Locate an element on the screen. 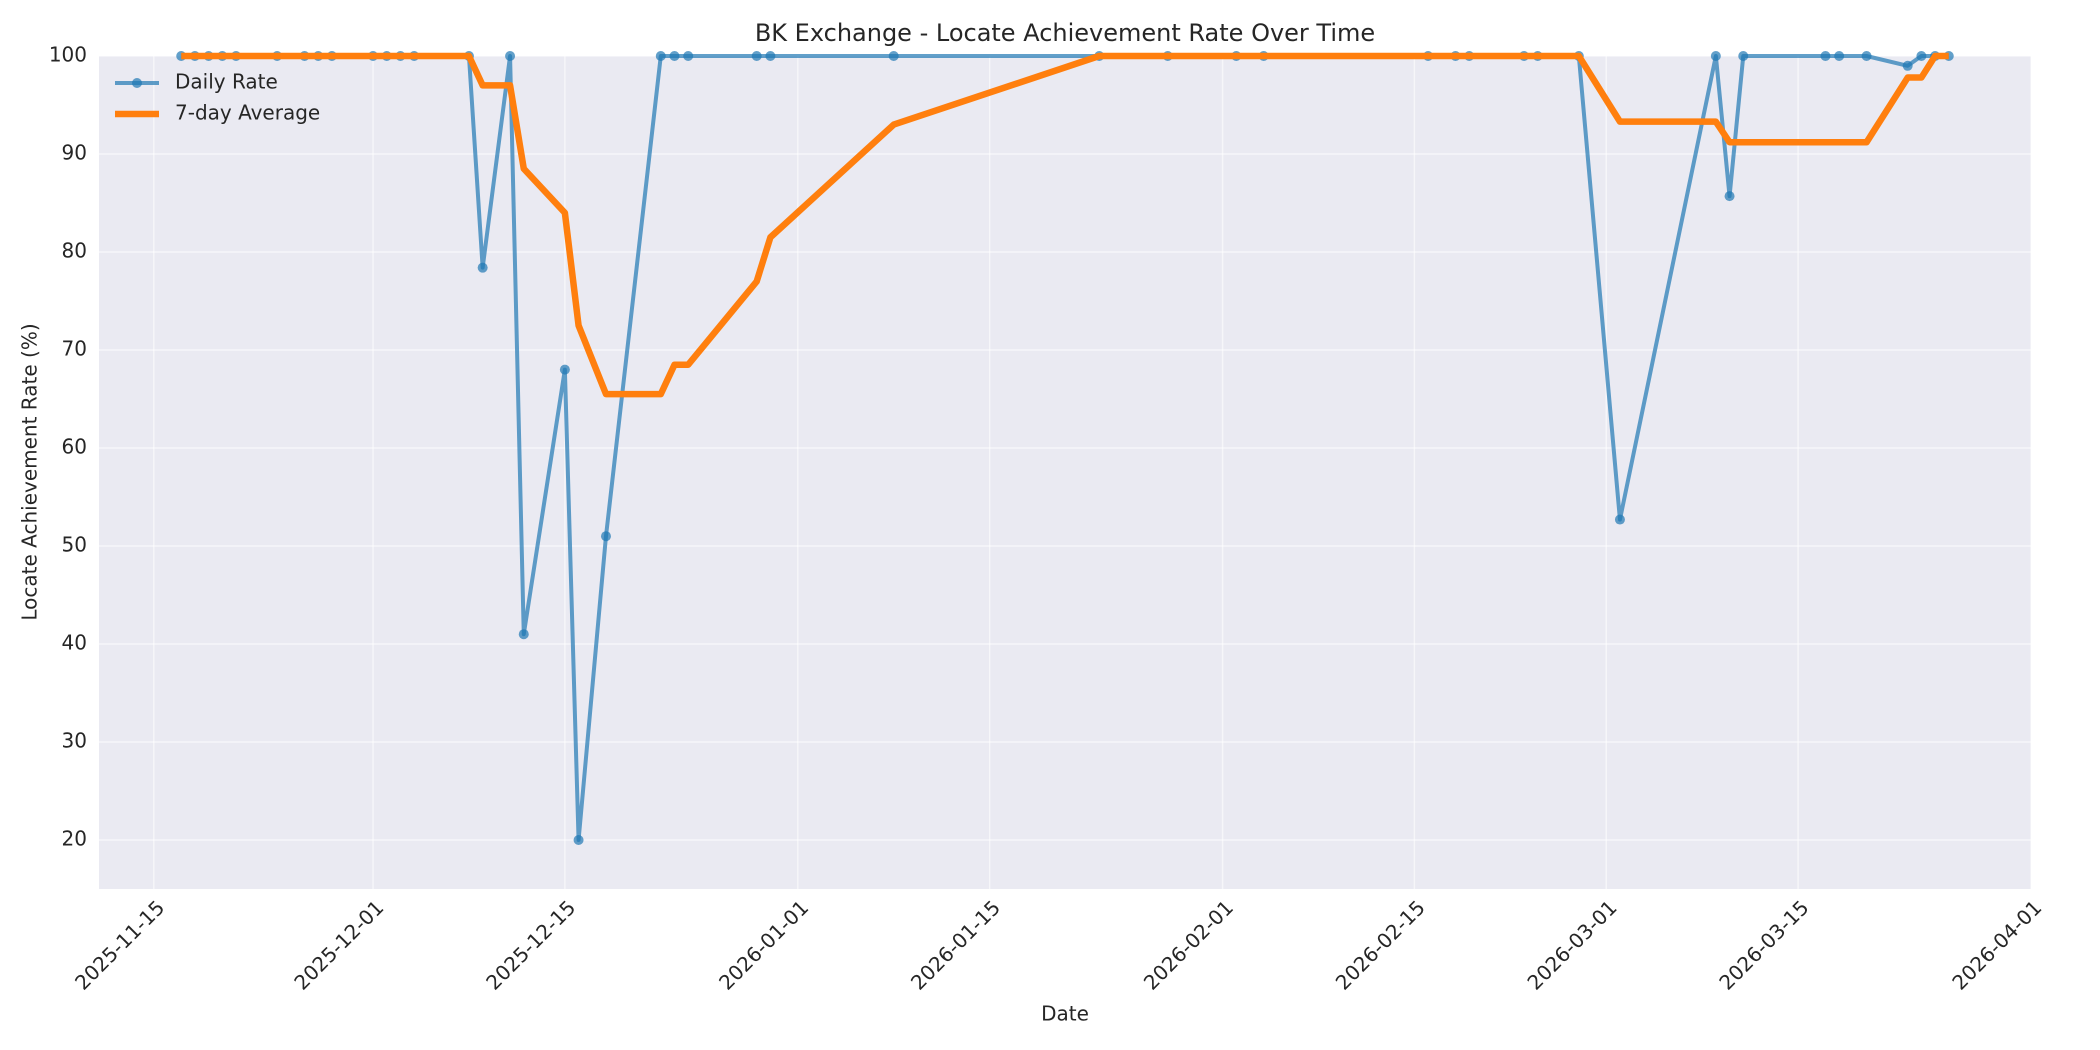 The width and height of the screenshot is (2100, 1050). x-tick-label: 2026-01-01 is located at coordinates (763, 944).